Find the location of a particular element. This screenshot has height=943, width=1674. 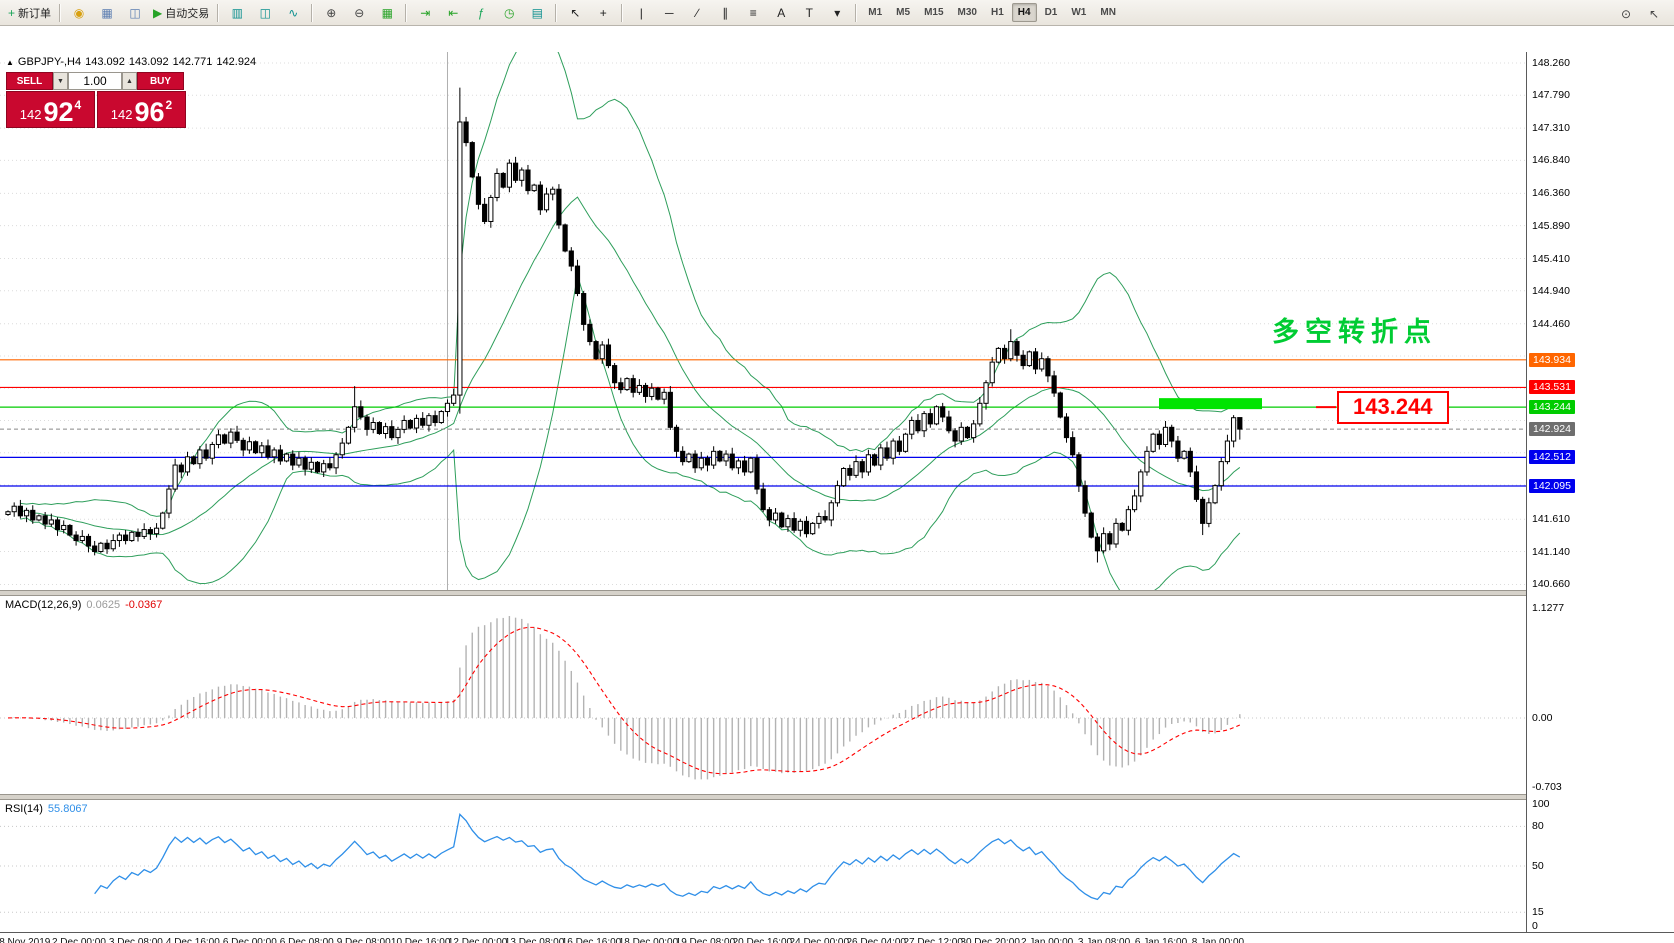

alerts-button: ◉ is located at coordinates (79, 13).